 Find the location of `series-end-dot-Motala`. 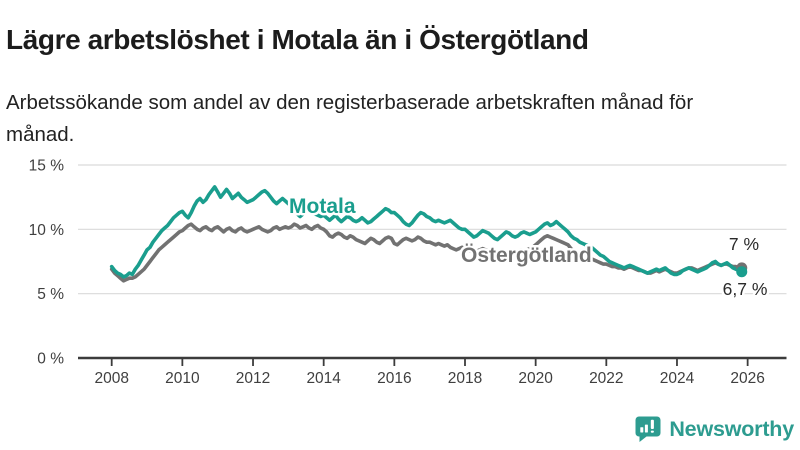

series-end-dot-Motala is located at coordinates (742, 272).